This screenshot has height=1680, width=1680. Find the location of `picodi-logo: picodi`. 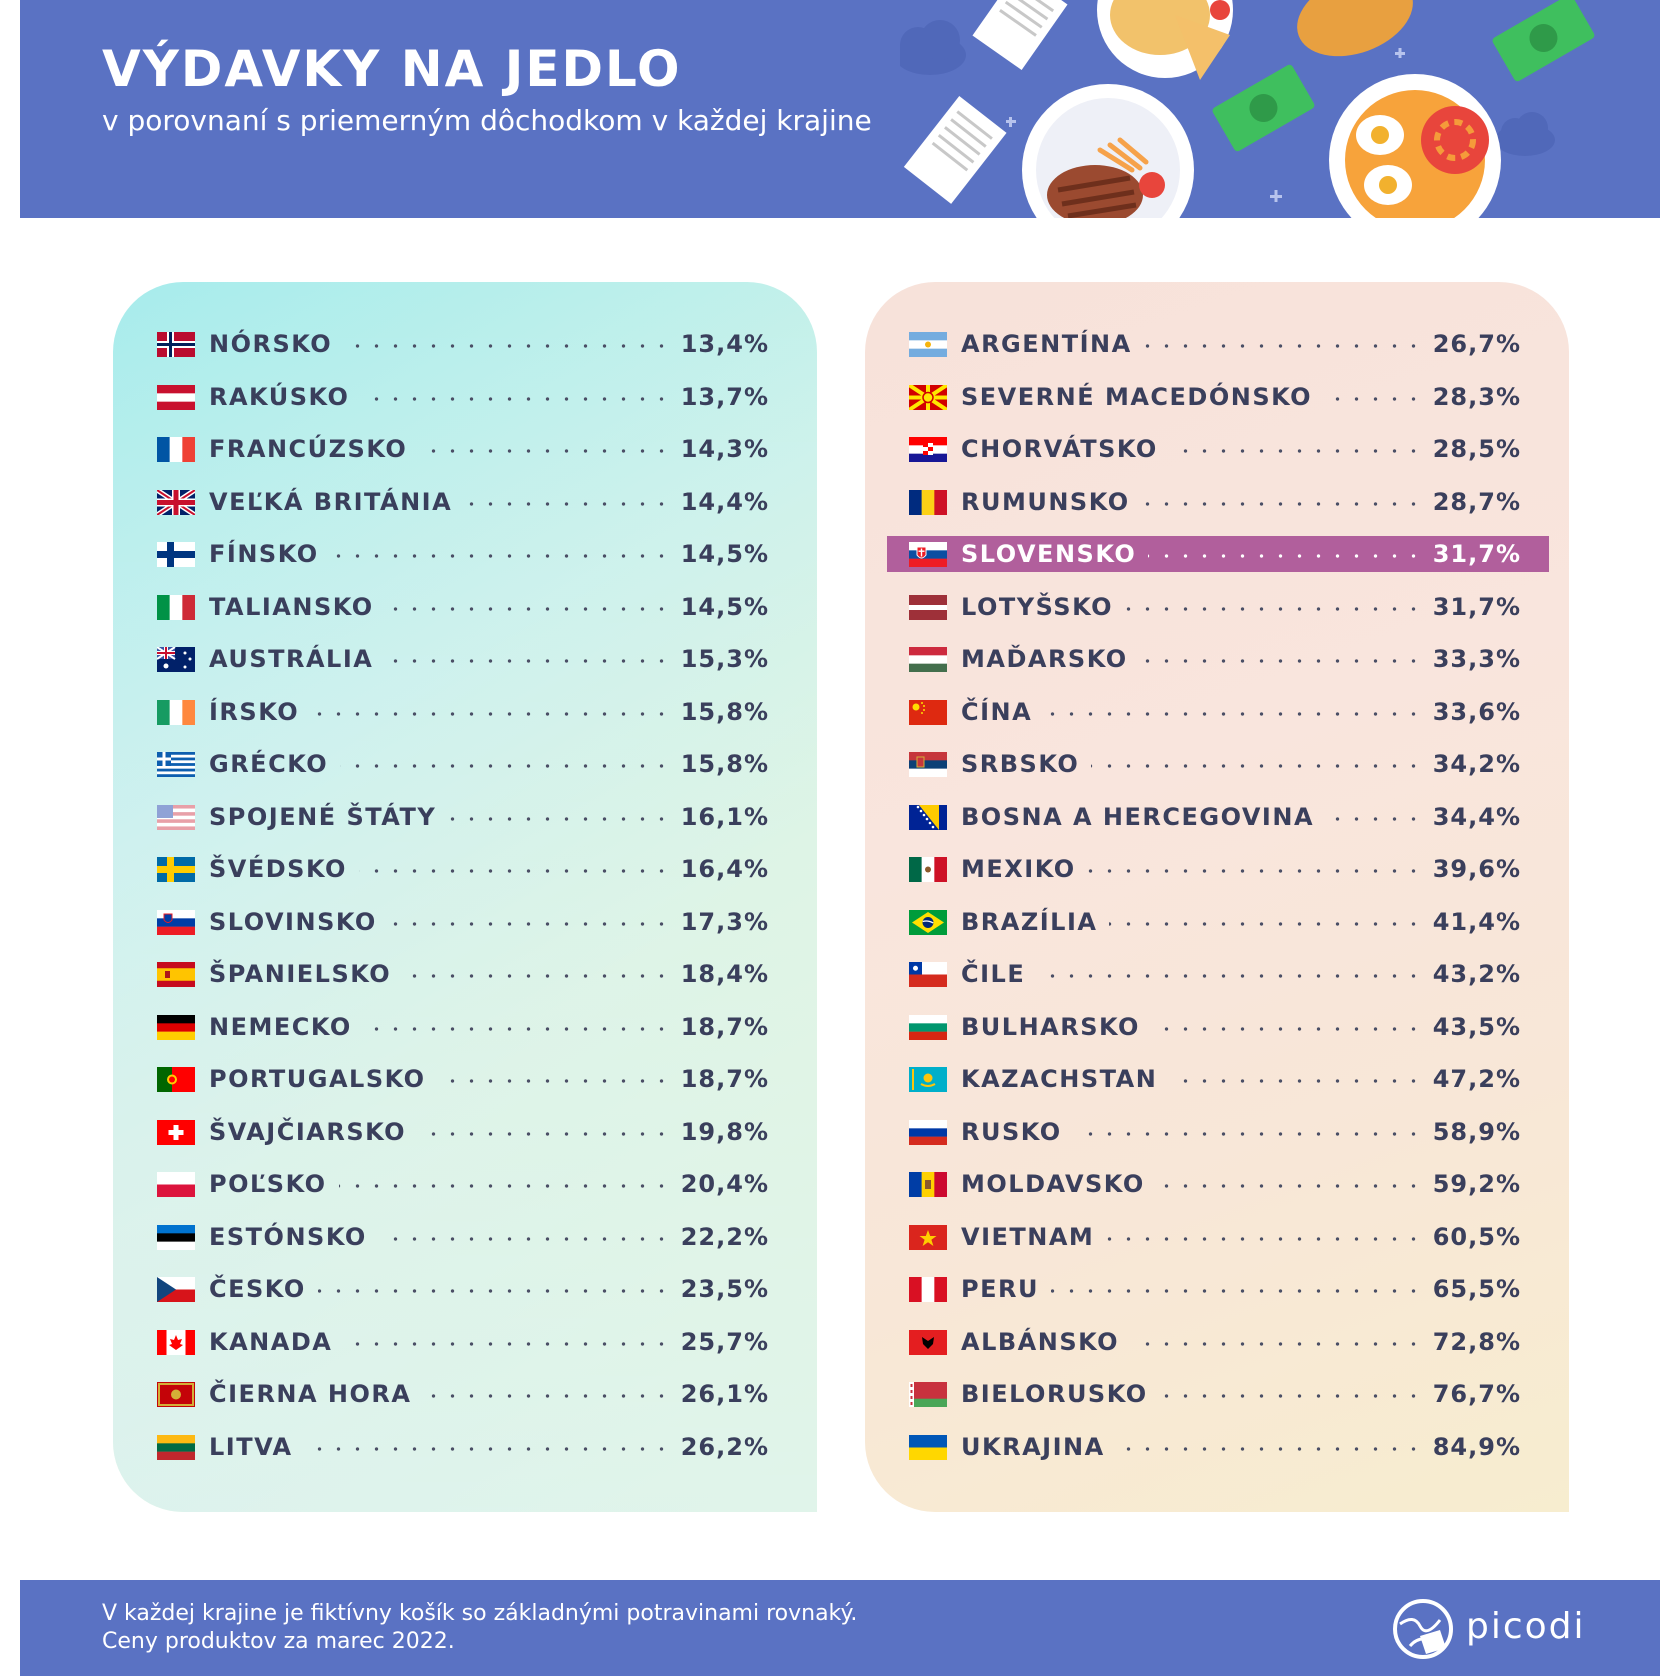

picodi-logo: picodi is located at coordinates (1490, 1629).